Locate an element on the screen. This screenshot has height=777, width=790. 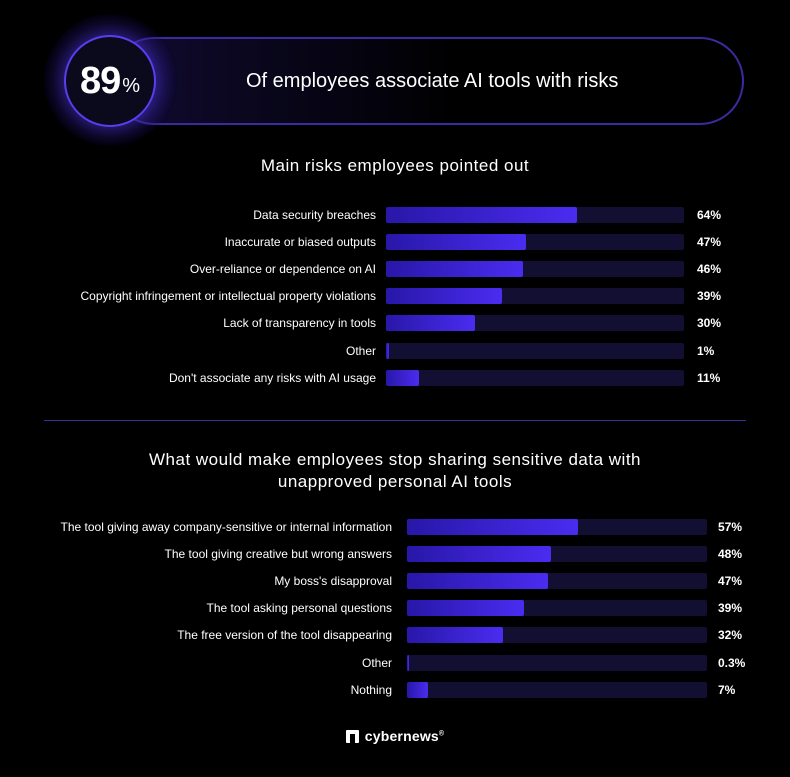
chart-1-row: Over-reliance or dependence on AI 46% is located at coordinates (395, 269).